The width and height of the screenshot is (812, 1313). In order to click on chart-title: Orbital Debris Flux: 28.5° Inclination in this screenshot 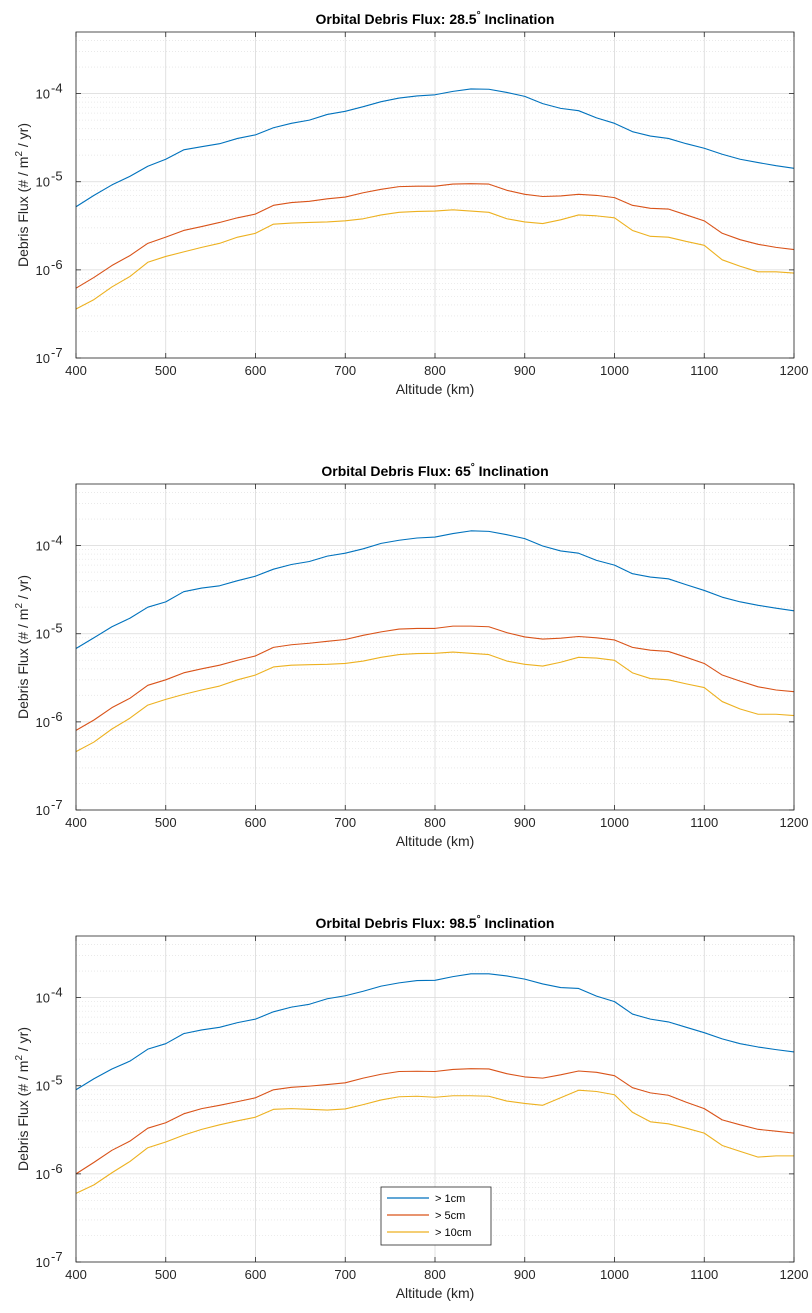, I will do `click(435, 18)`.